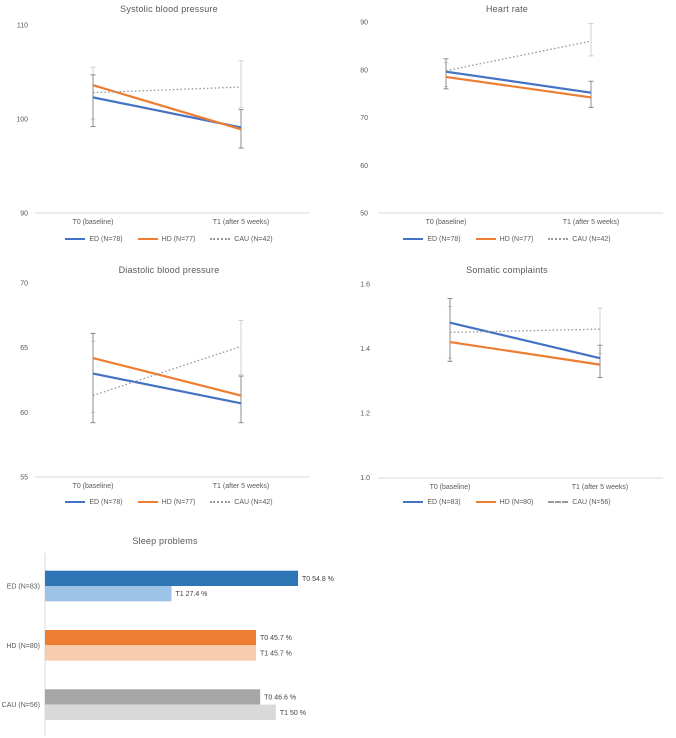 Image resolution: width=676 pixels, height=738 pixels. I want to click on chart-title-sleep: Sleep problems, so click(165, 541).